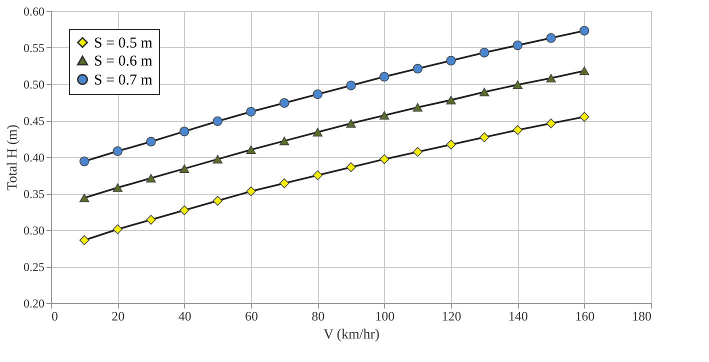  I want to click on legend-label: S = 0.5 m, so click(123, 44).